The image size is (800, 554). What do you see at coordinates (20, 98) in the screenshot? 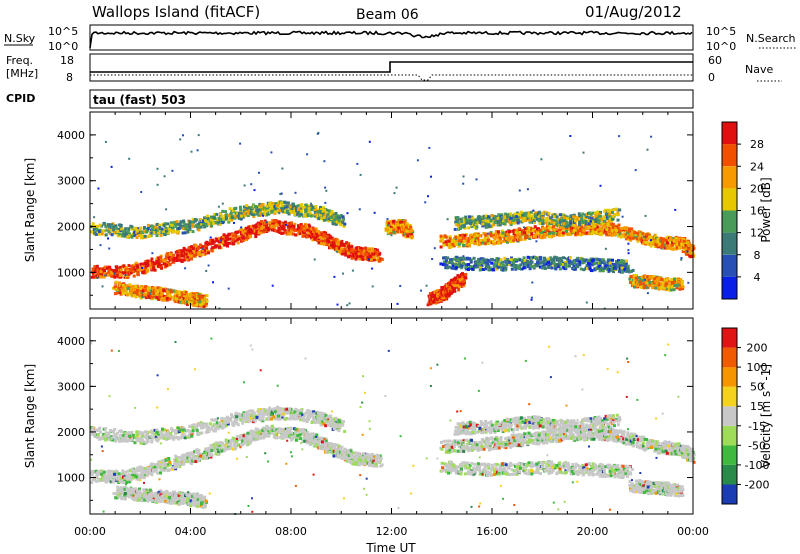
I see `cpid-label: CPID` at bounding box center [20, 98].